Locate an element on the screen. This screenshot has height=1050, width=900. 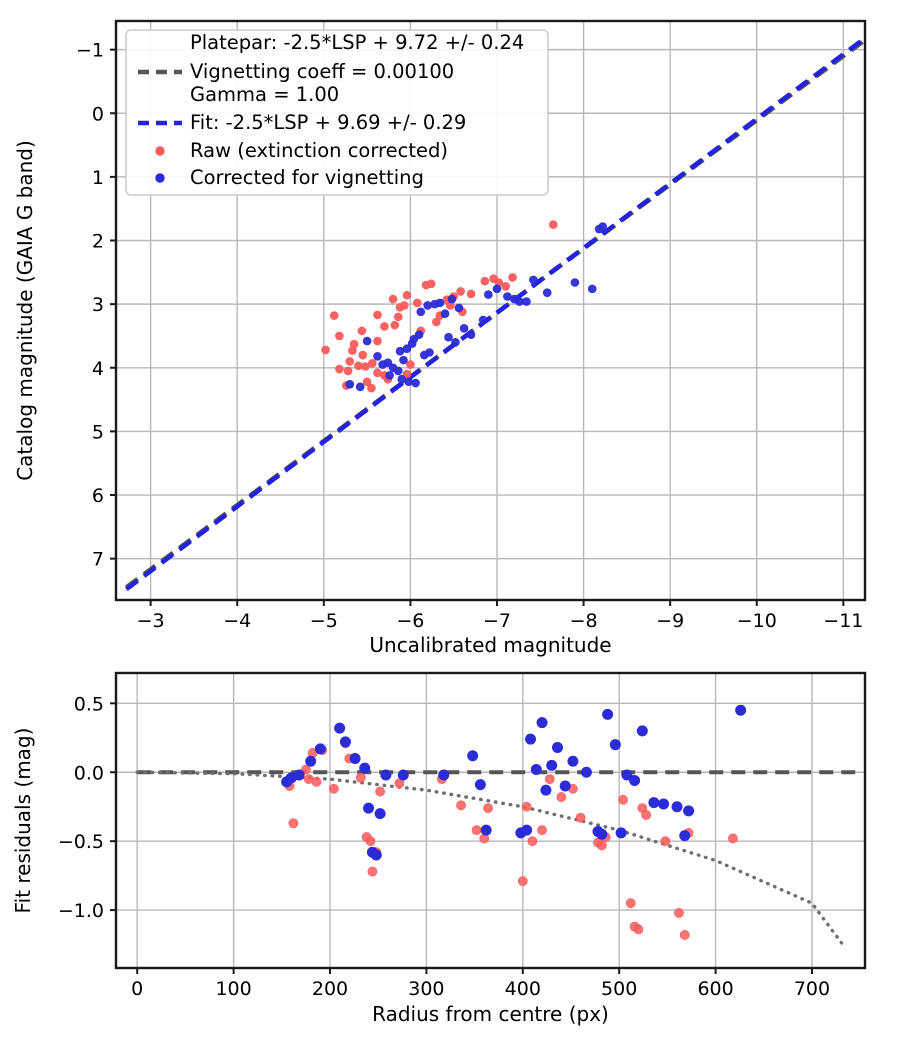
legend-entry-label: Gamma = 1.00 is located at coordinates (264, 94).